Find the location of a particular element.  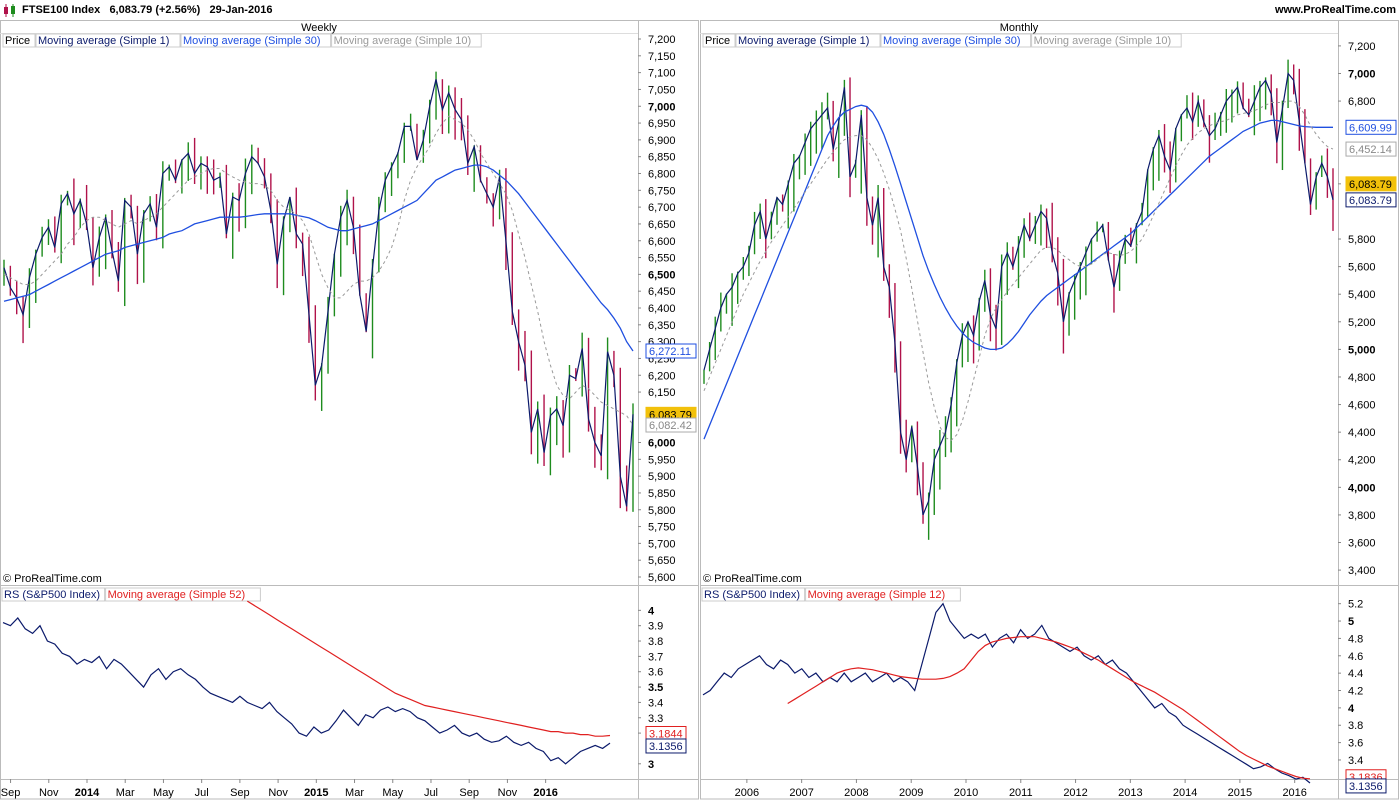

rs-tick-label: 3.4 is located at coordinates (1355, 761).